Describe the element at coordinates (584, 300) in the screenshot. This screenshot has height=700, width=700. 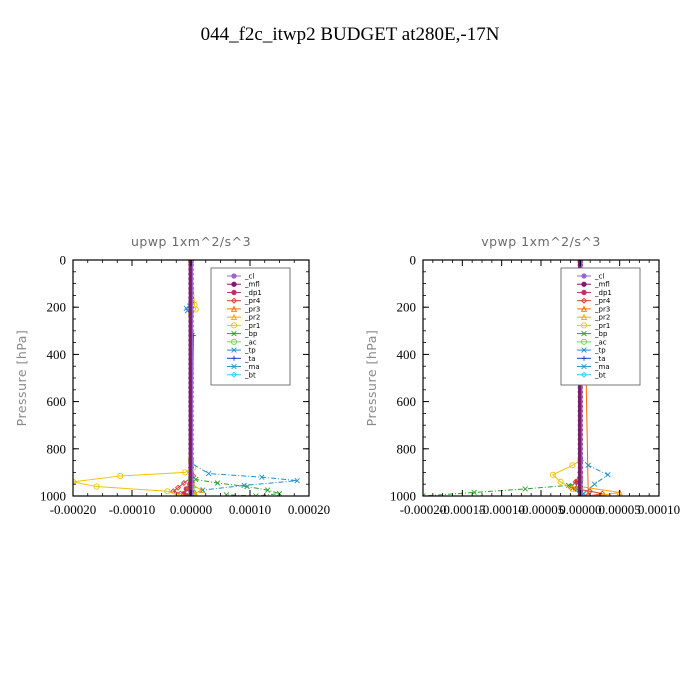
I see `legend-marker-pr4` at that location.